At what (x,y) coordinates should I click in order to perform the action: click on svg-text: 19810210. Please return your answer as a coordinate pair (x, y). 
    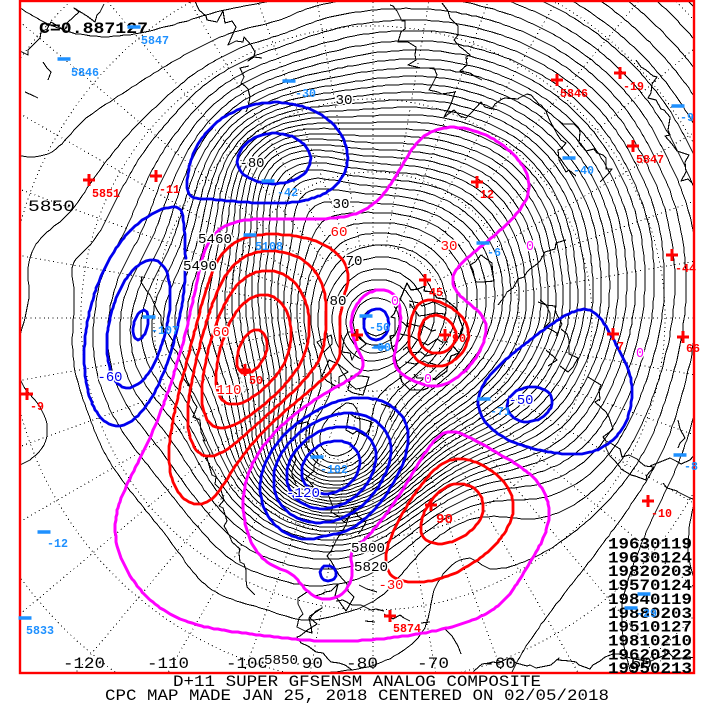
    Looking at the image, I should click on (650, 641).